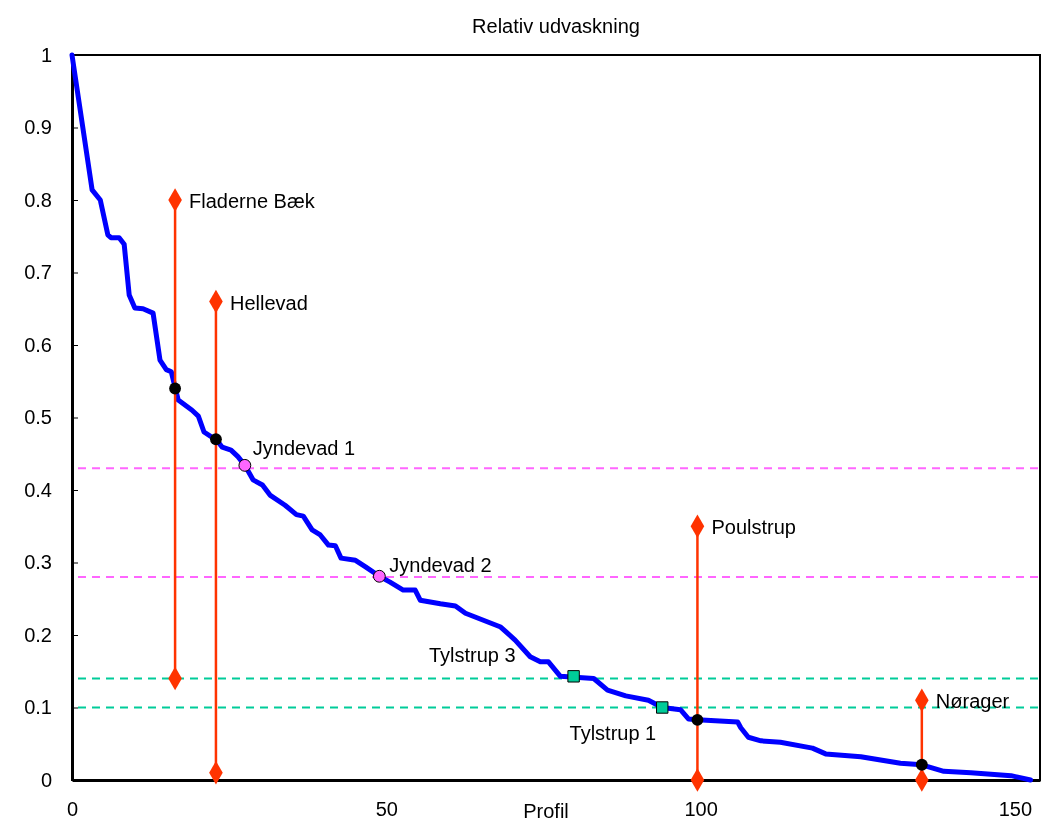  Describe the element at coordinates (38, 634) in the screenshot. I see `y-tick-label: 0.2` at that location.